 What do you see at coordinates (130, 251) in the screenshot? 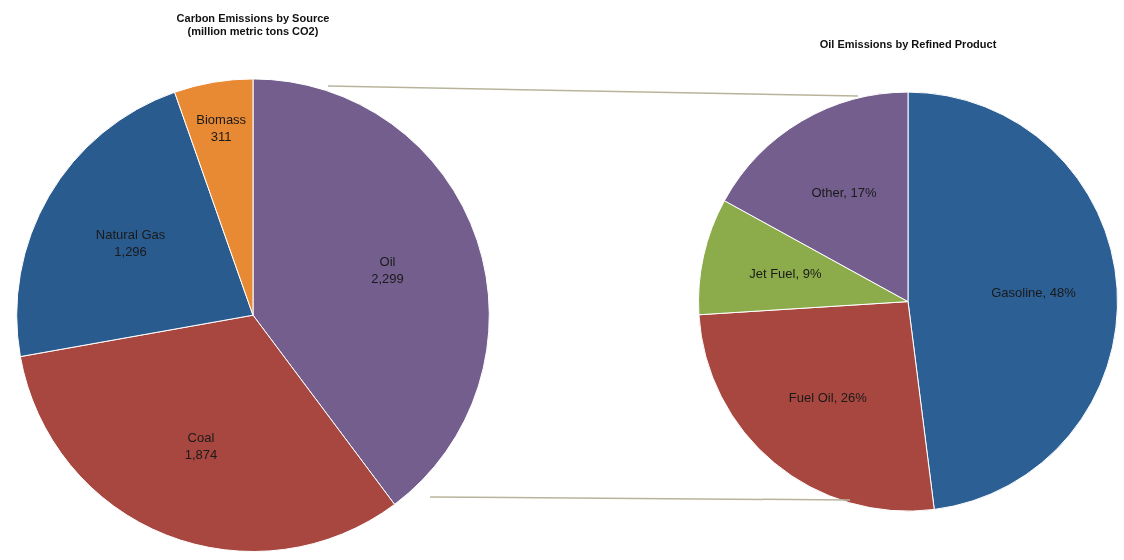
I see `data-label: 1,296` at bounding box center [130, 251].